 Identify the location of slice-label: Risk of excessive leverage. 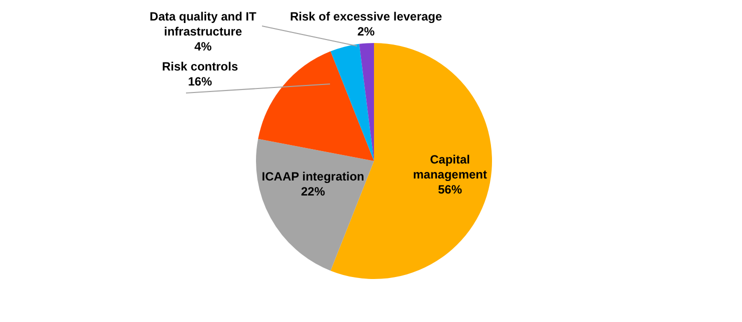
(366, 16).